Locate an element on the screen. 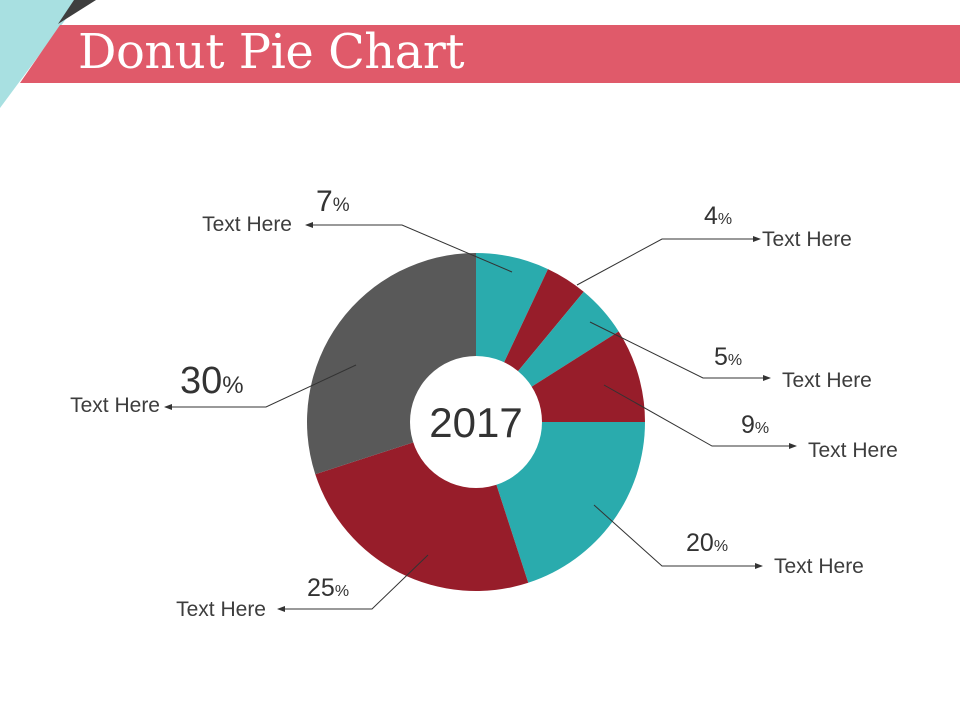  slice-label-3: Text Here is located at coordinates (827, 380).